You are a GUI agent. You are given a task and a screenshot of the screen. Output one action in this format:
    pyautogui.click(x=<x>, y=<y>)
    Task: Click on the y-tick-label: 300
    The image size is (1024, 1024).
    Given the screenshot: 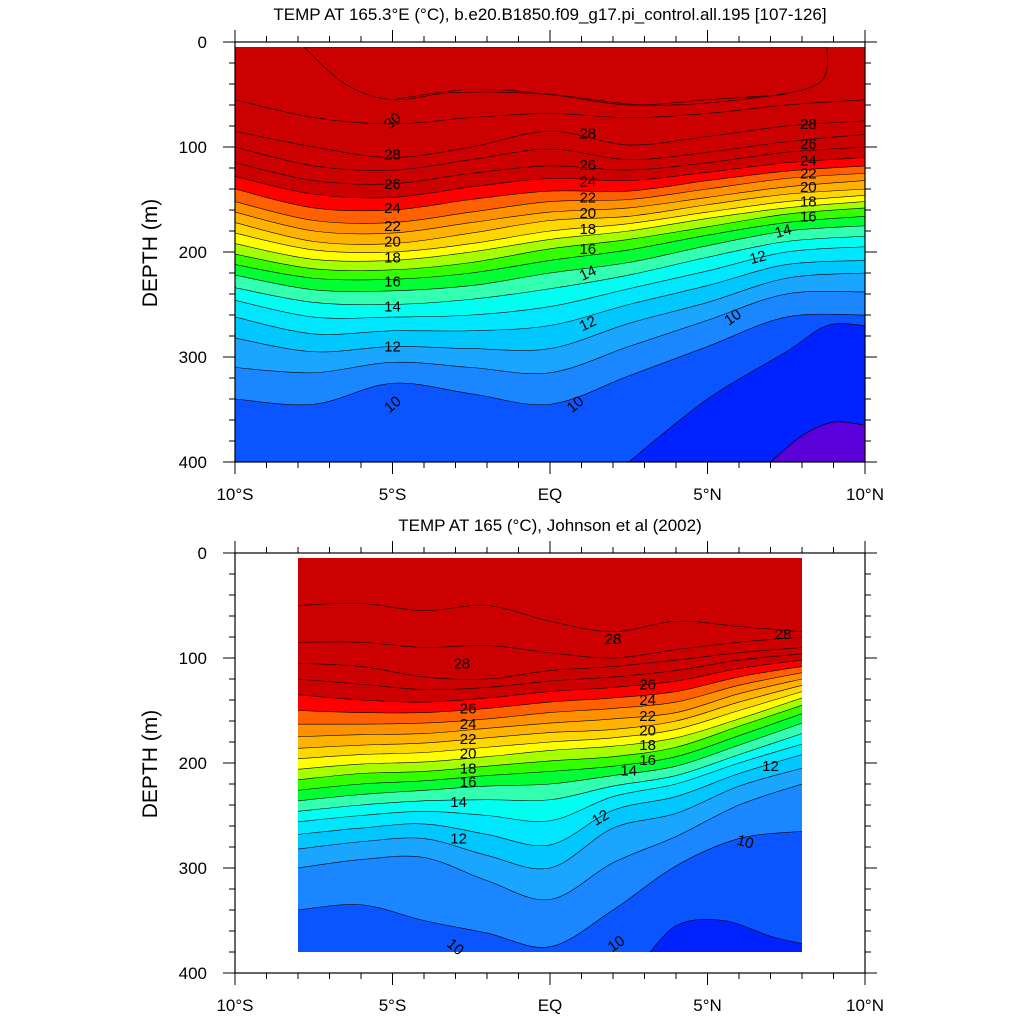 What is the action you would take?
    pyautogui.click(x=193, y=357)
    